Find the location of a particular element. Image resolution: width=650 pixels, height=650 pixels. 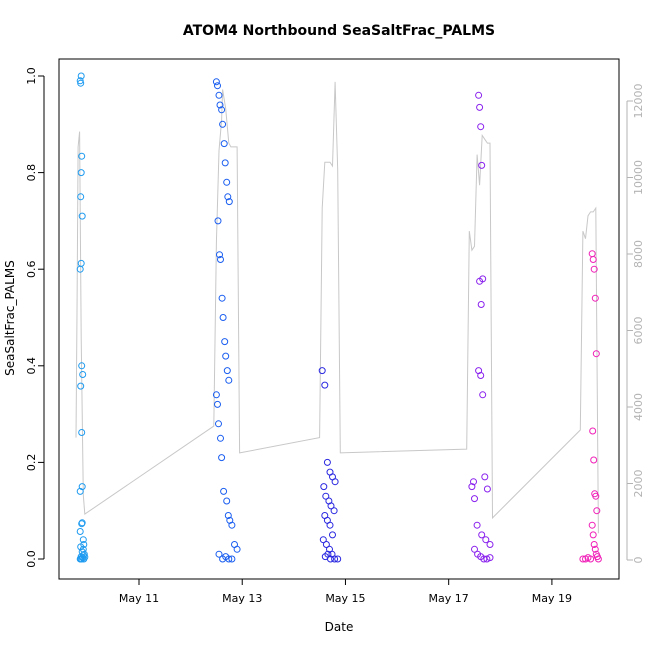

x-tick-label: May 19 is located at coordinates (552, 598).